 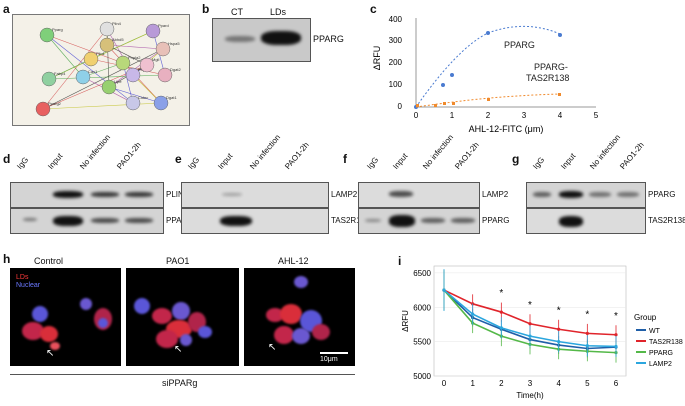 What do you see at coordinates (93, 71) in the screenshot?
I see `svg-text: Cav1` at bounding box center [93, 71].